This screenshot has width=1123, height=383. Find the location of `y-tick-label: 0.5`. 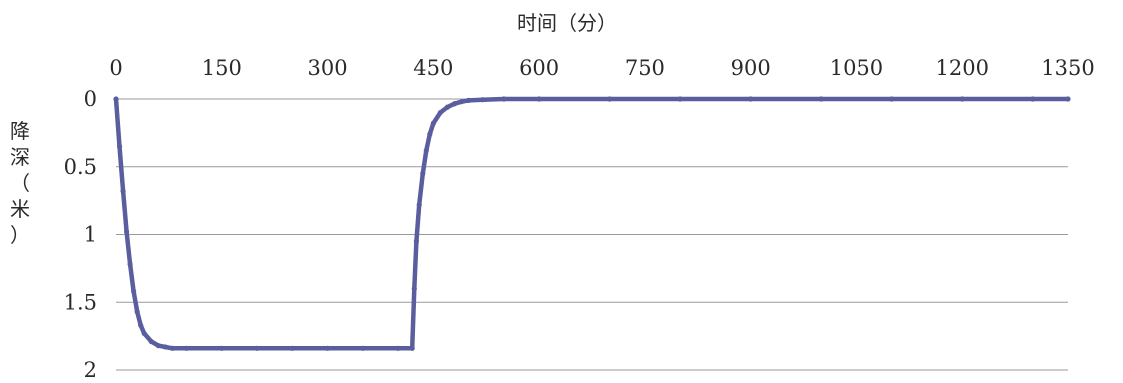

y-tick-label: 0.5 is located at coordinates (80, 167).